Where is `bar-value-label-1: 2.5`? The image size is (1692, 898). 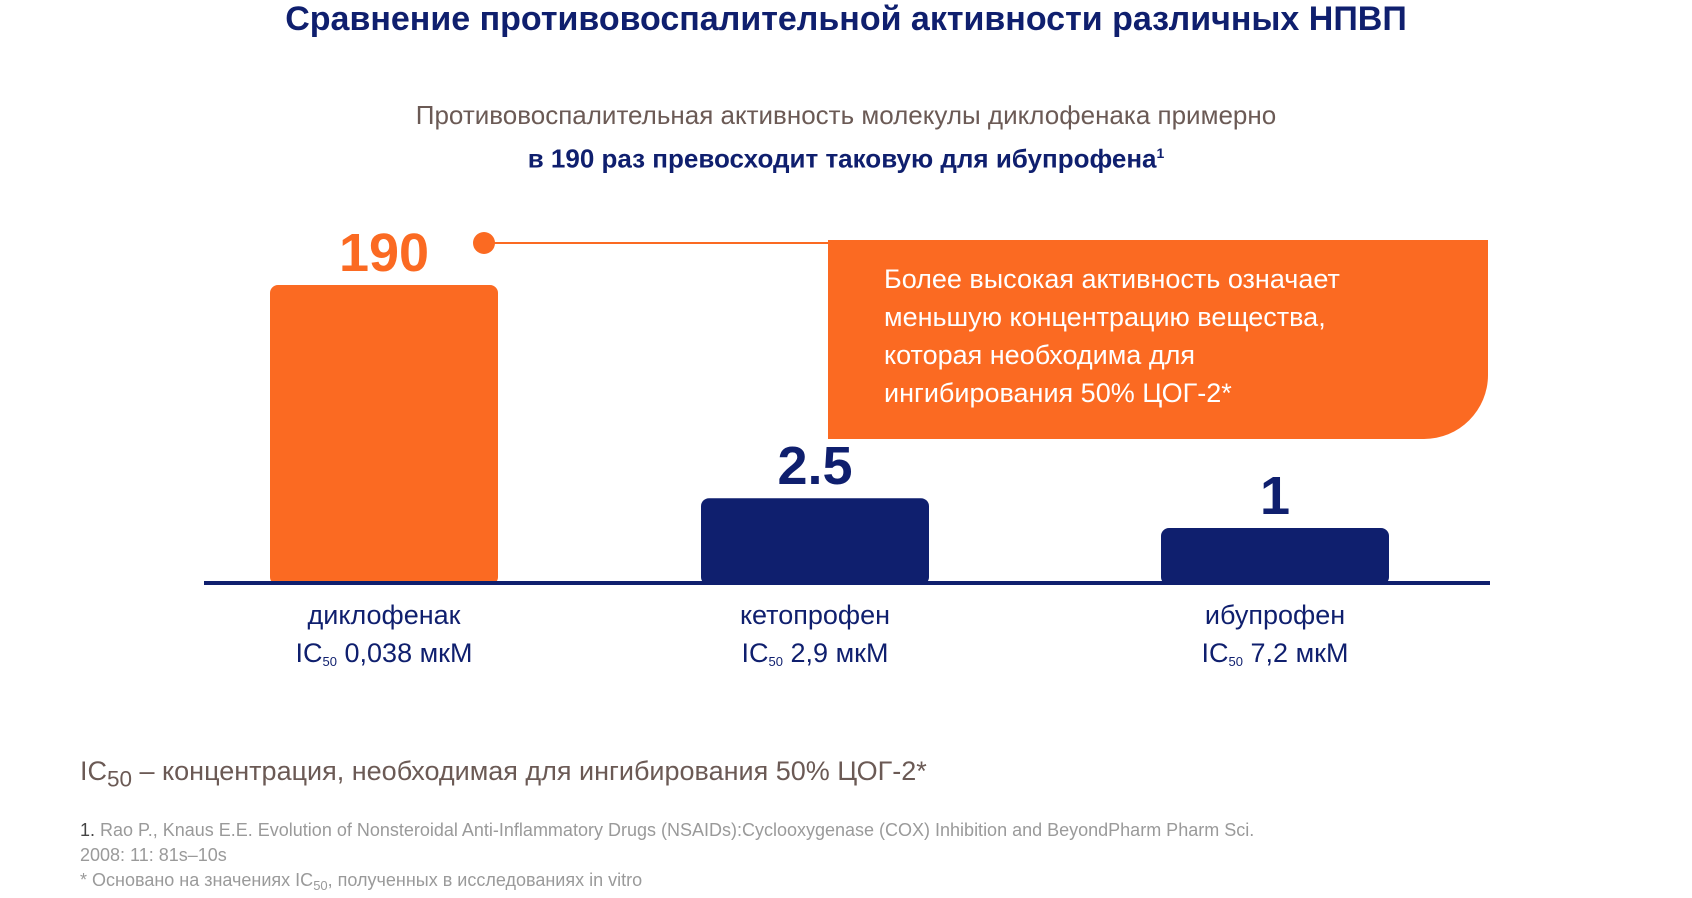 bar-value-label-1: 2.5 is located at coordinates (814, 466).